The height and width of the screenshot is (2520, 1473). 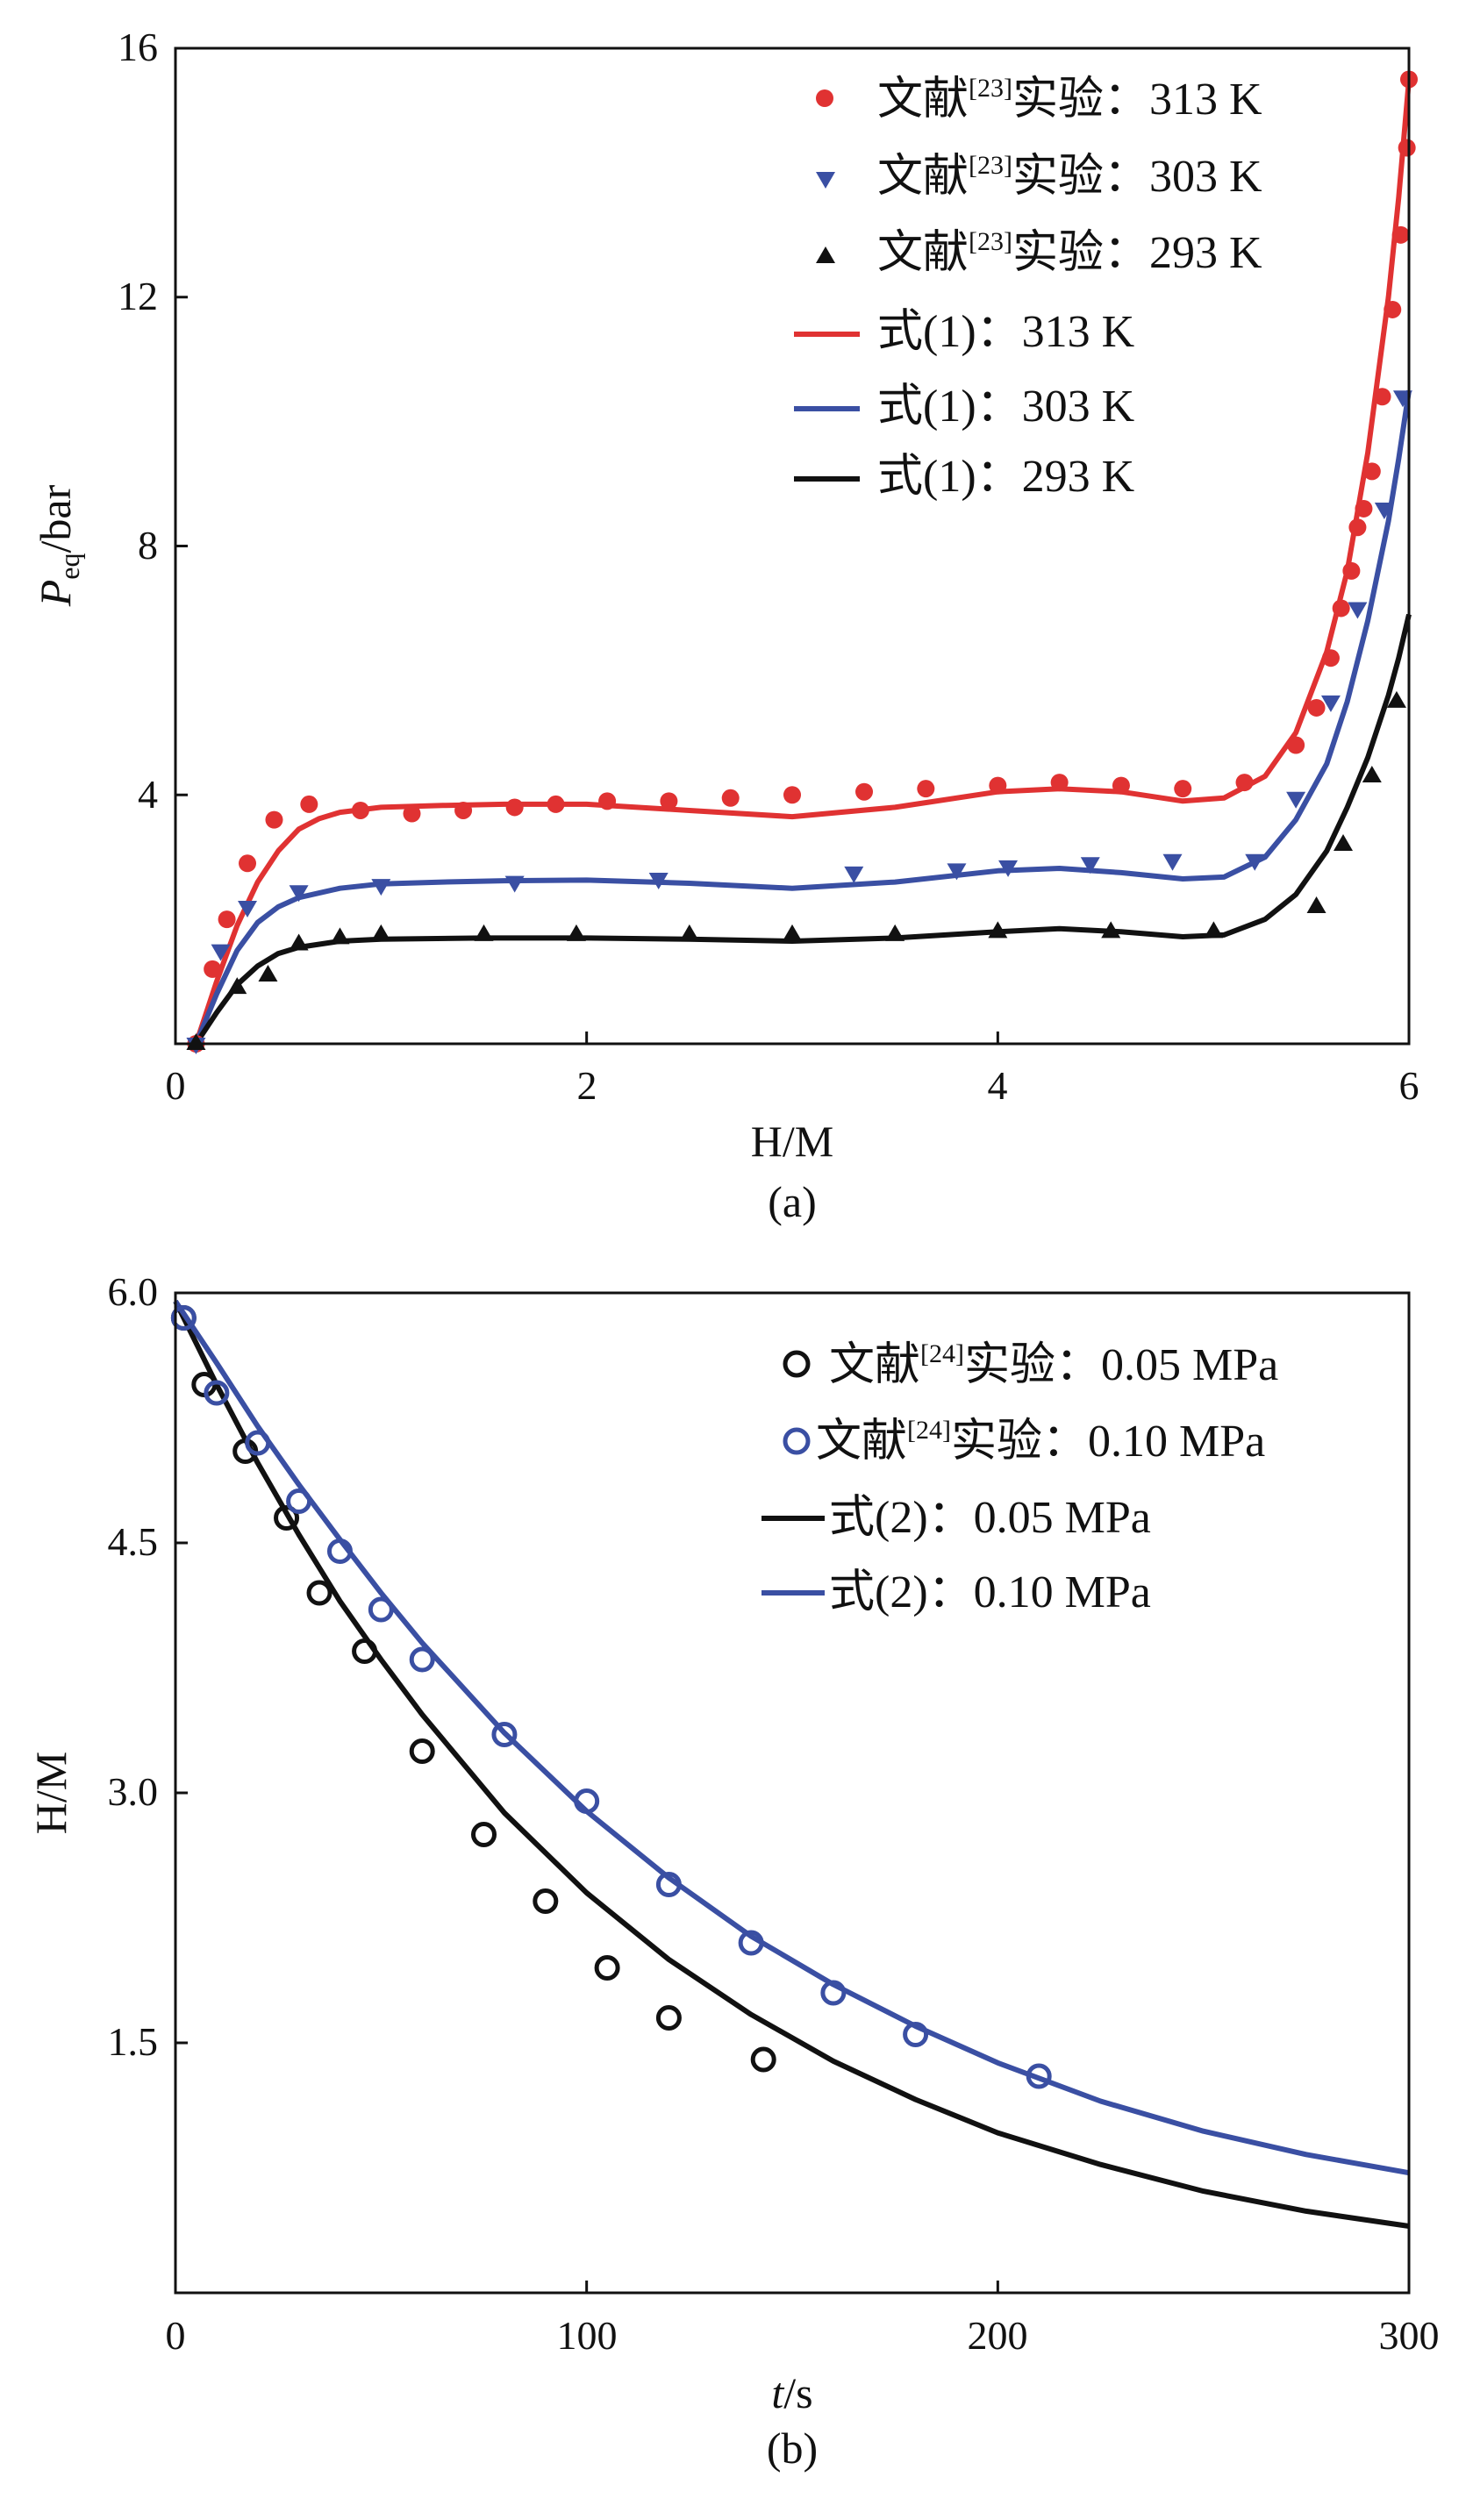 What do you see at coordinates (1006, 477) in the screenshot?
I see `legend-label: 式(1)：293 K` at bounding box center [1006, 477].